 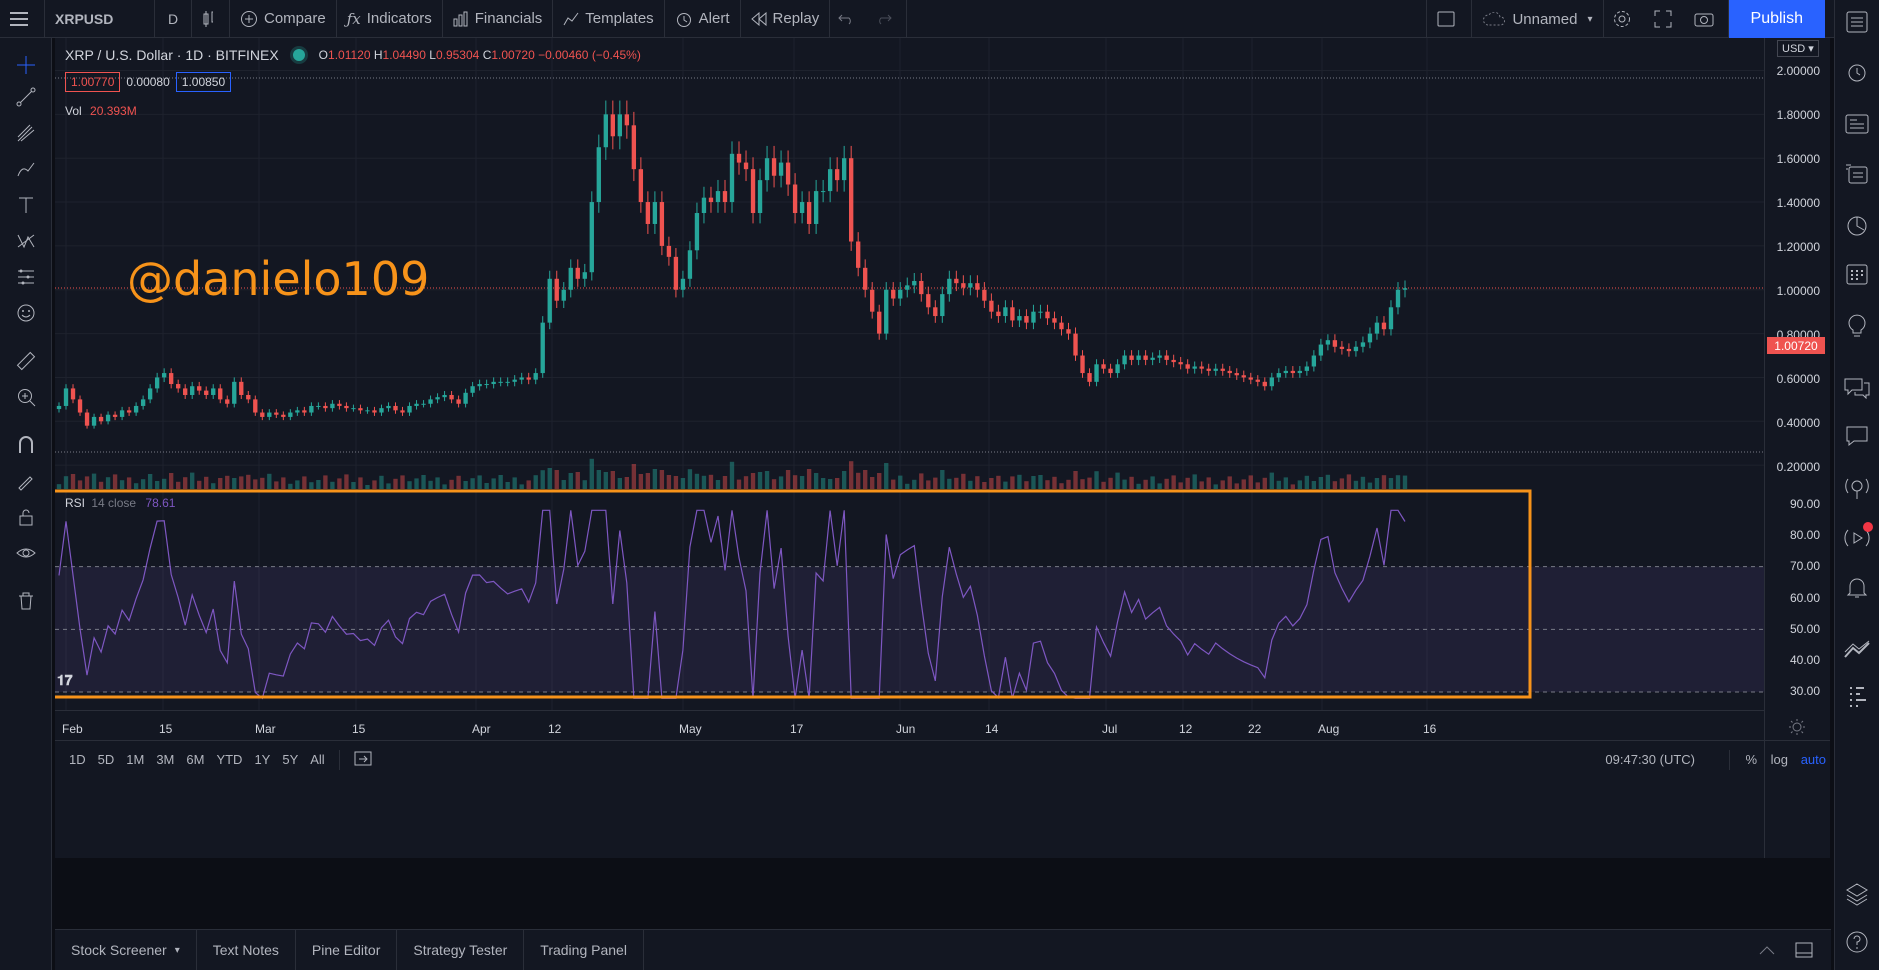 I want to click on percent-scale-button: %, so click(x=1751, y=759).